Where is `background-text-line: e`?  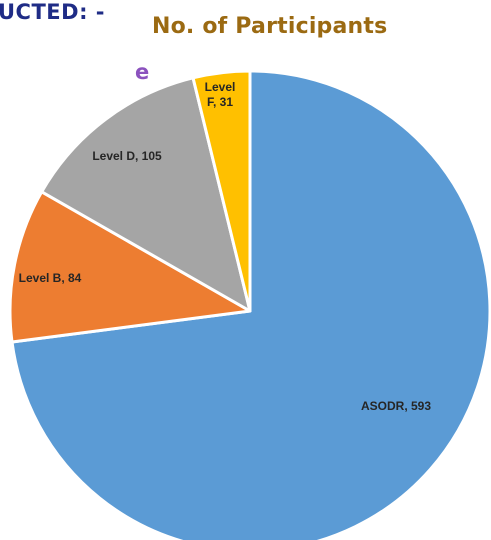 background-text-line: e is located at coordinates (142, 72).